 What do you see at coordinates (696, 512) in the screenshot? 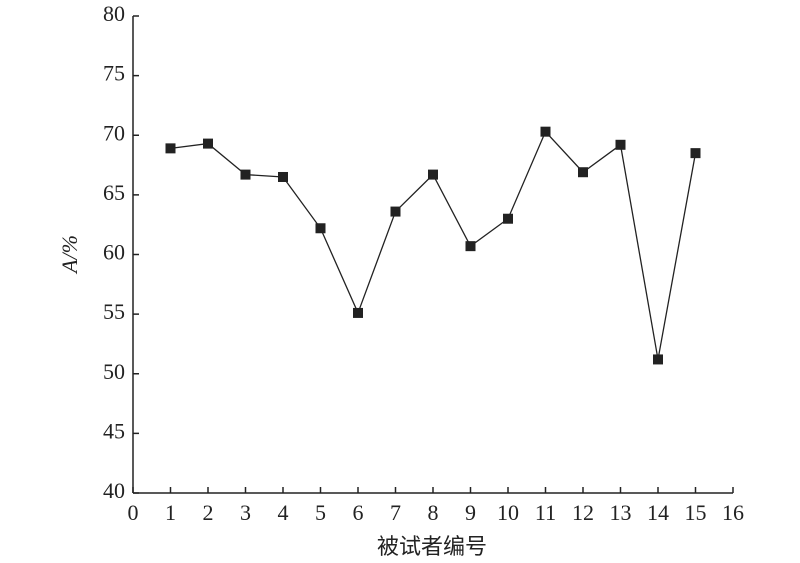
I see `x-tick-label: 15` at bounding box center [696, 512].